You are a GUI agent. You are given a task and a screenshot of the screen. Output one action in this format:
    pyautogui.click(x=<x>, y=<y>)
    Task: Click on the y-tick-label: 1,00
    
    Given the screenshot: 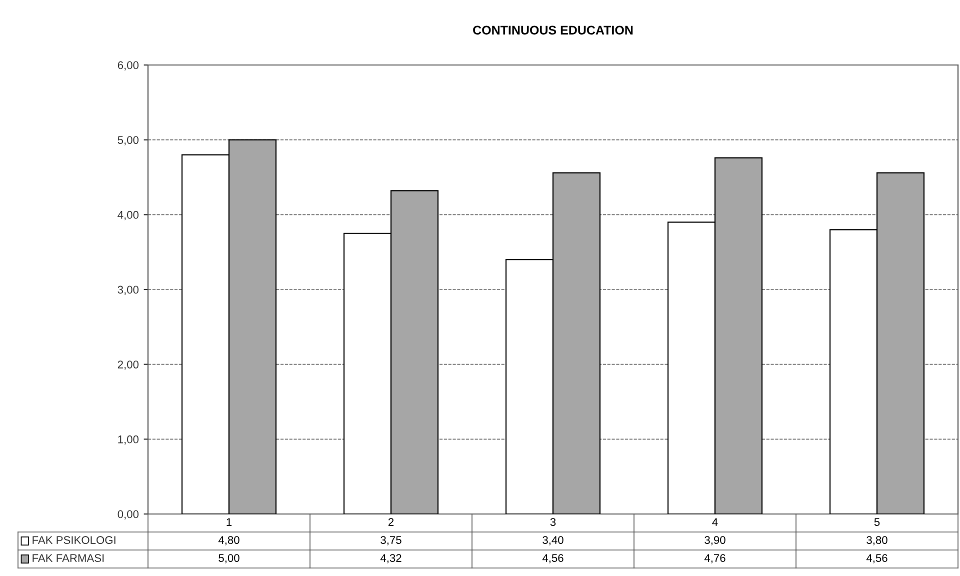 What is the action you would take?
    pyautogui.click(x=128, y=440)
    